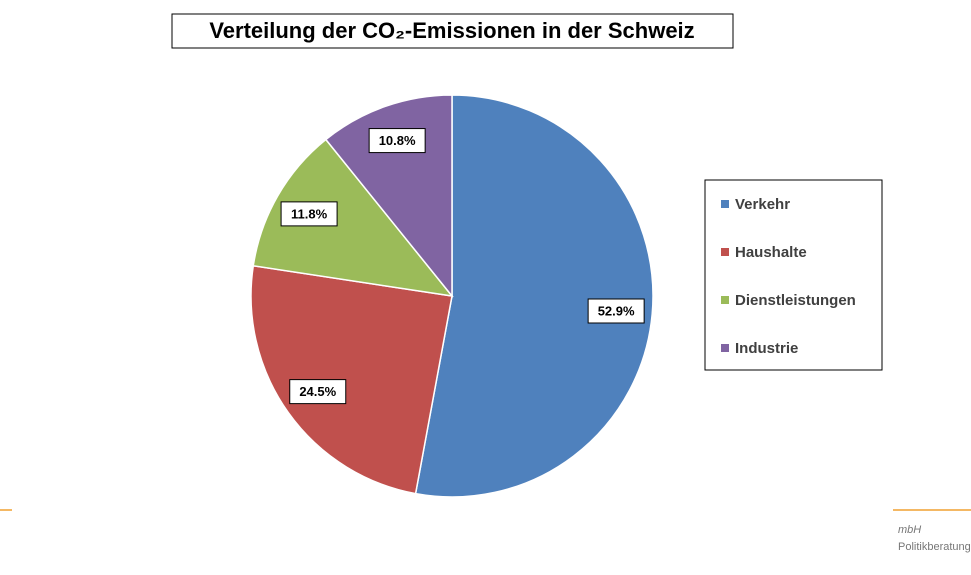 The height and width of the screenshot is (575, 971). What do you see at coordinates (771, 252) in the screenshot?
I see `legend-label: Haushalte` at bounding box center [771, 252].